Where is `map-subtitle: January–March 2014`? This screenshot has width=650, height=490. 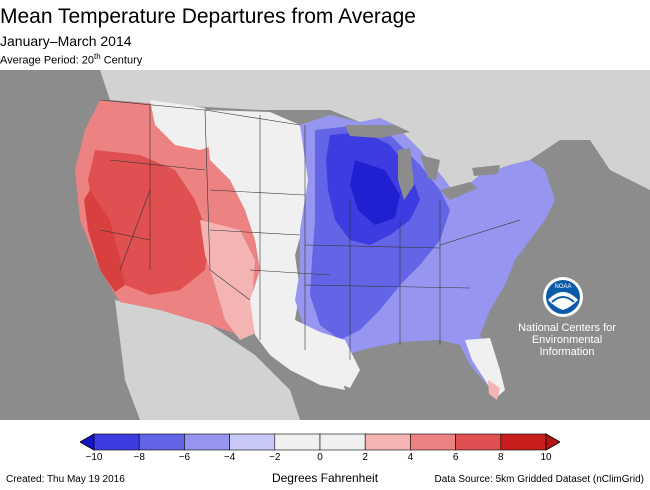
map-subtitle: January–March 2014 is located at coordinates (66, 41).